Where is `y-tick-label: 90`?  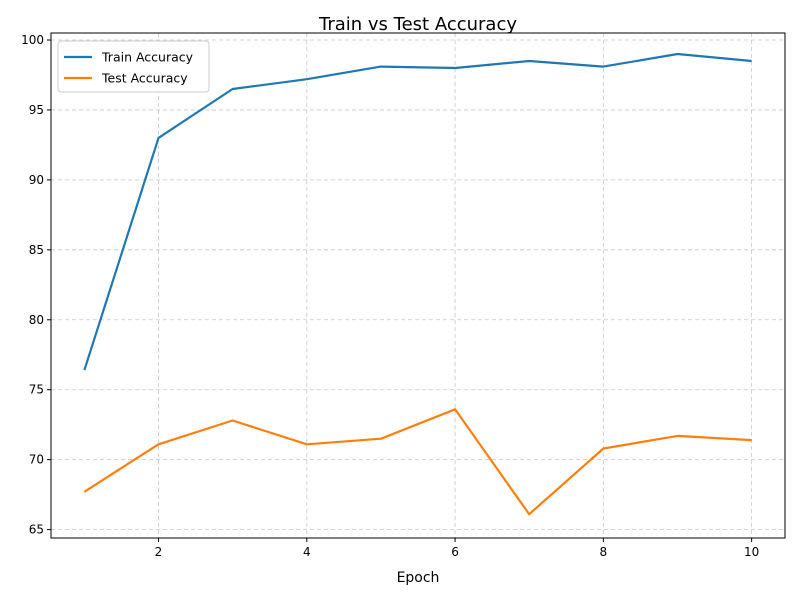 y-tick-label: 90 is located at coordinates (36, 180).